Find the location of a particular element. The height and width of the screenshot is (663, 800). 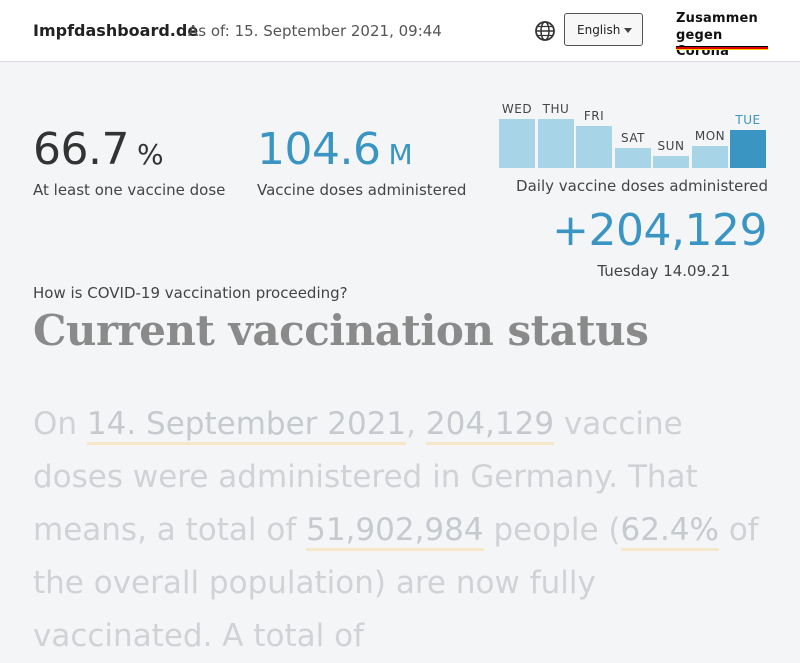

bar-wed is located at coordinates (517, 143).